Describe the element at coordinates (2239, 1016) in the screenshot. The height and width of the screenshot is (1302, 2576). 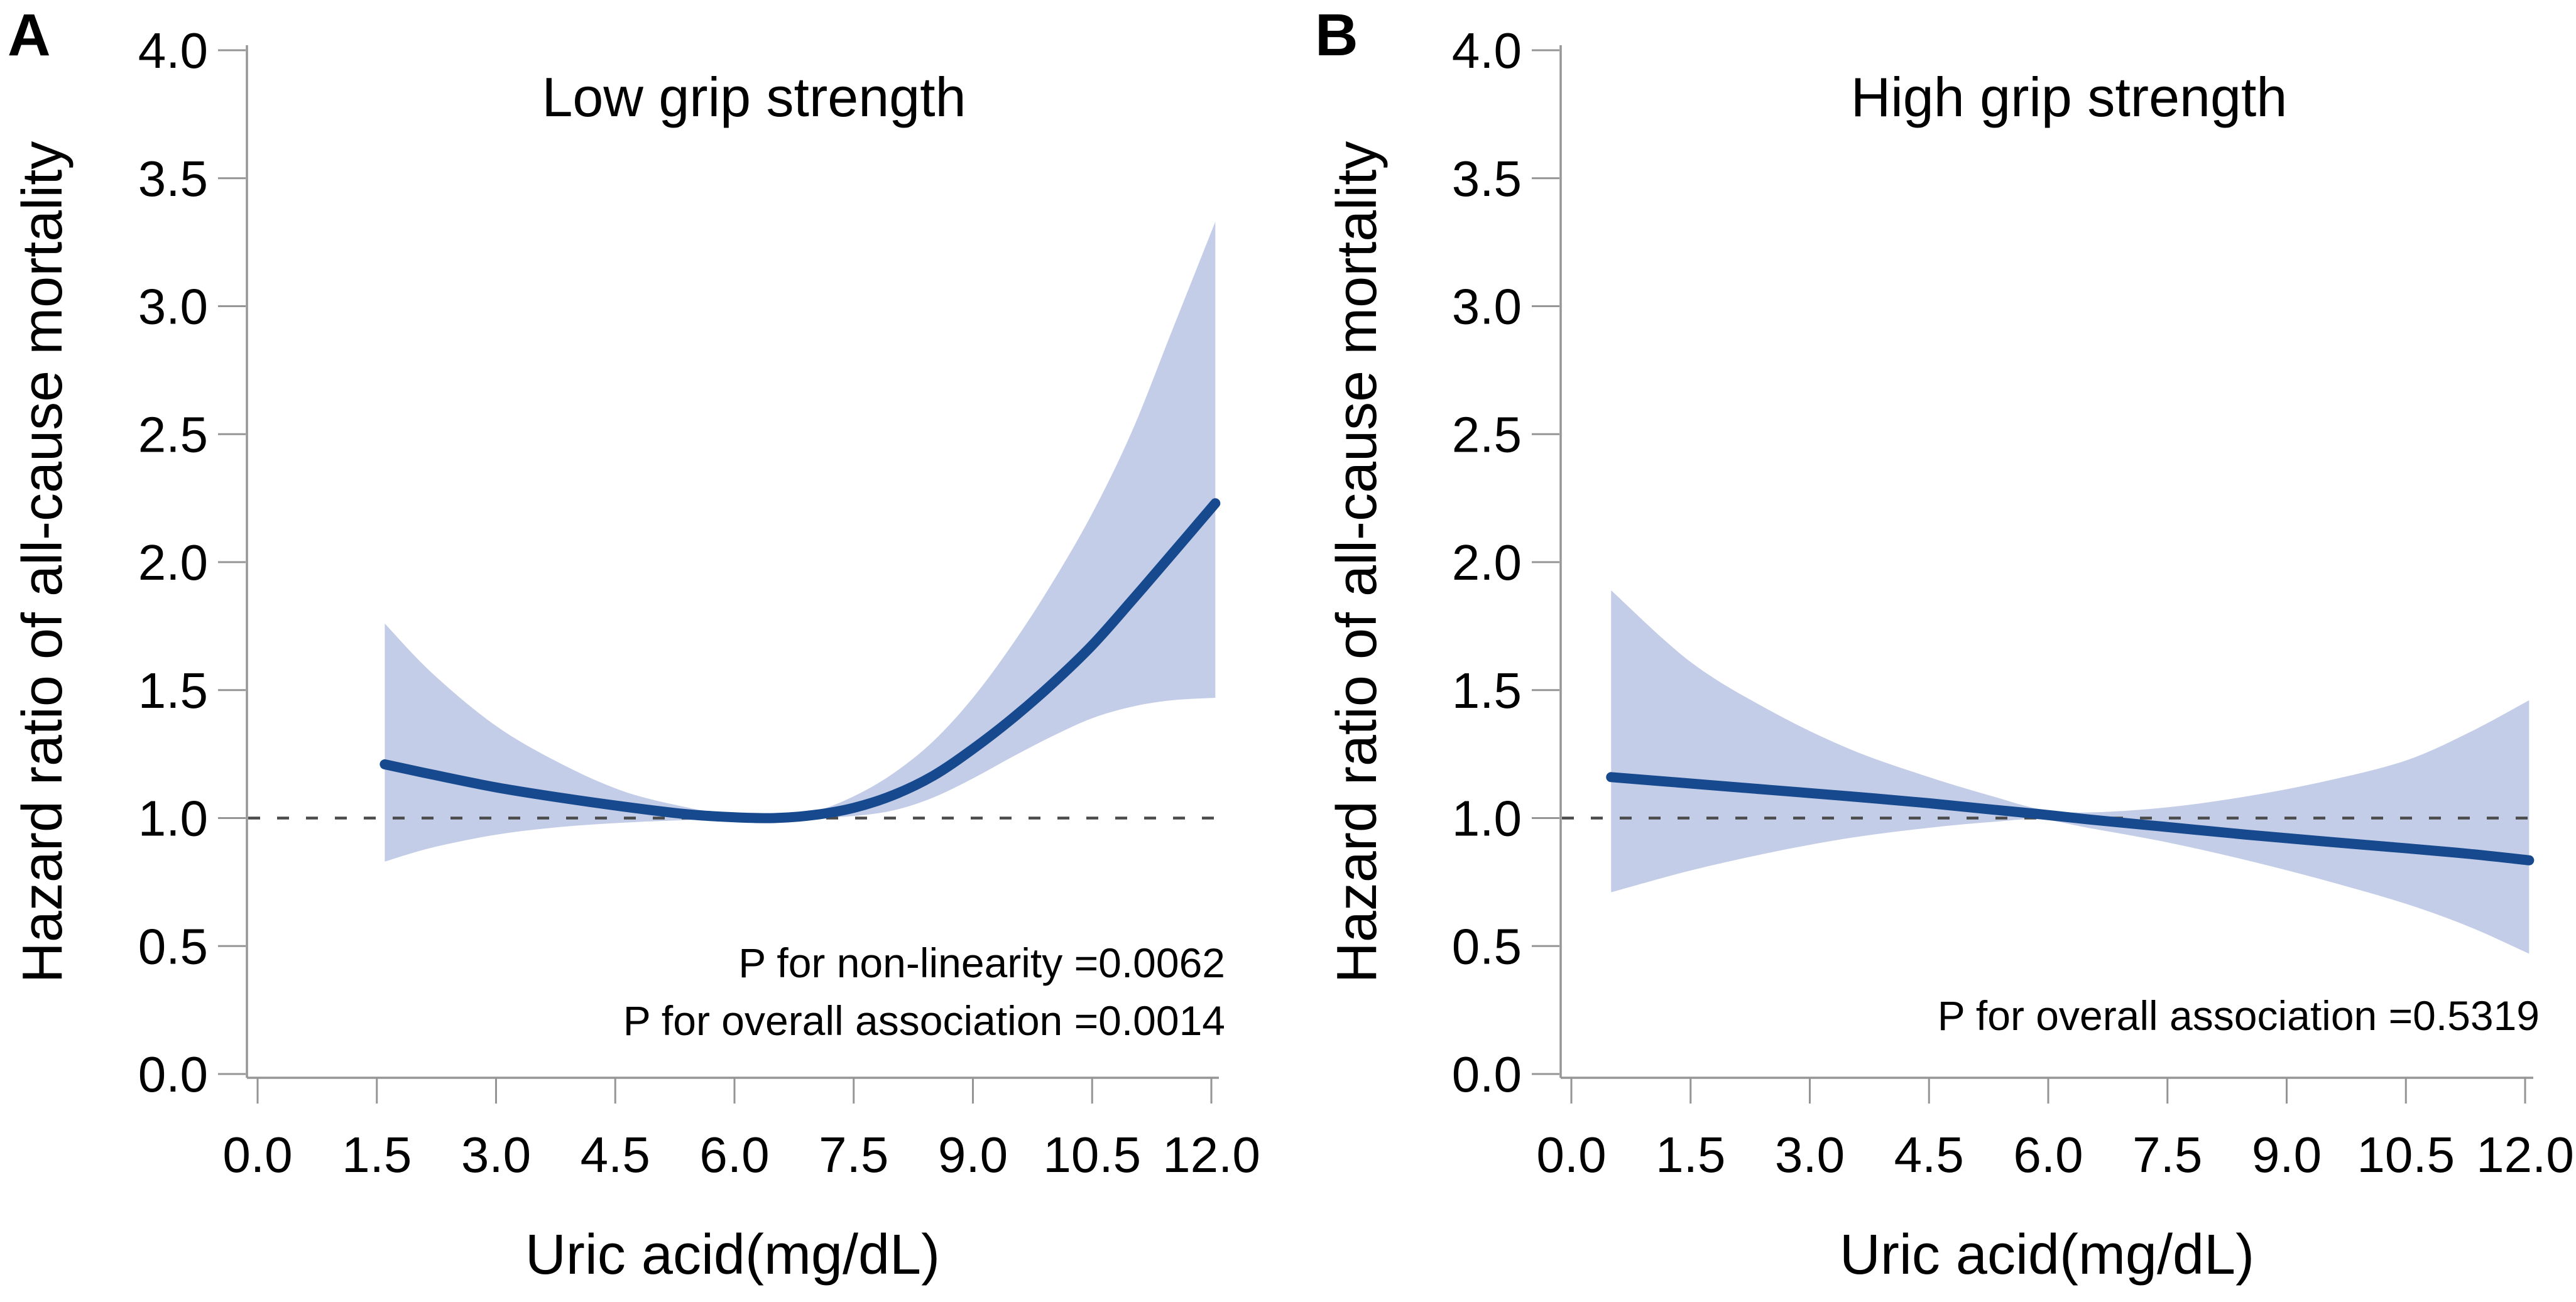
I see `panel-b-p-overall: P for overall association =0.5319` at that location.